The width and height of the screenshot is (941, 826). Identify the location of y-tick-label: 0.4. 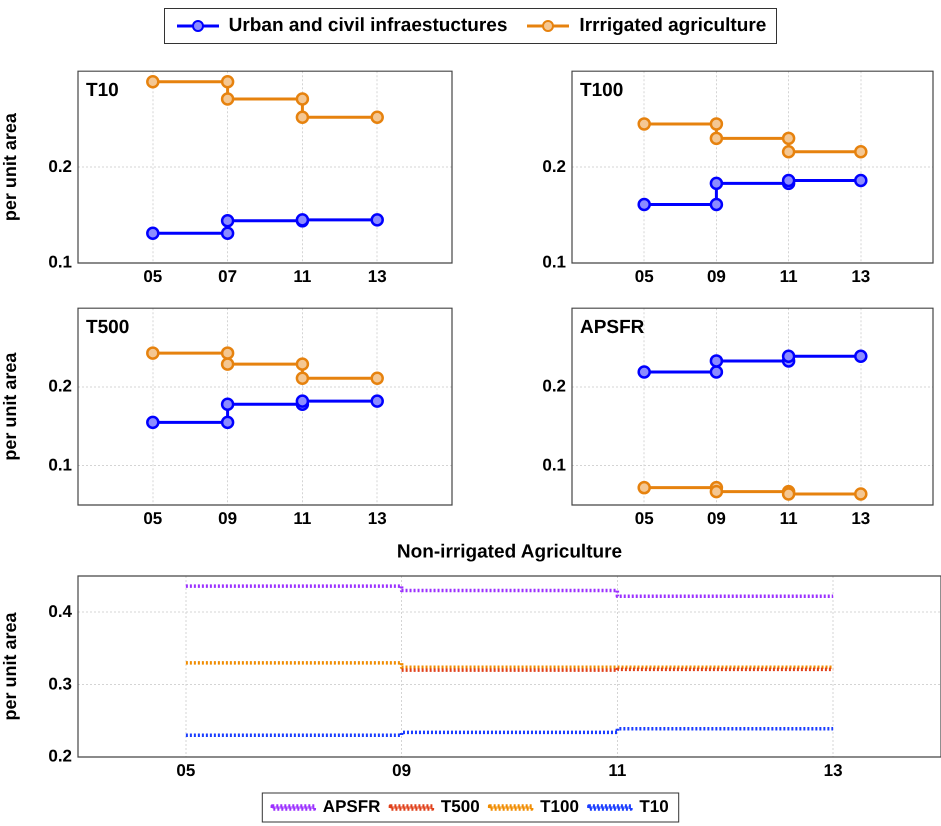
(60, 611).